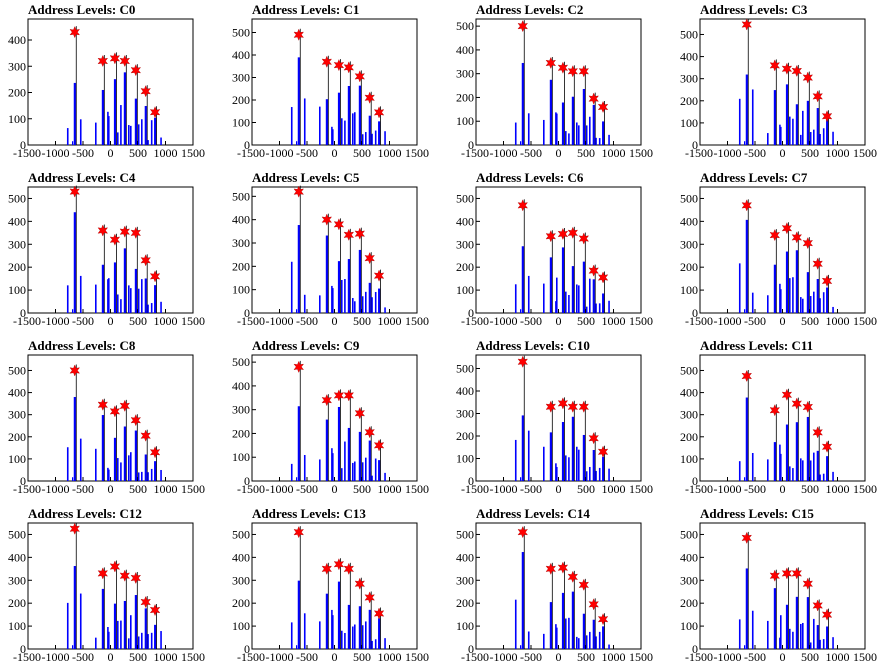 This screenshot has height=672, width=896. Describe the element at coordinates (82, 345) in the screenshot. I see `panel-title: Address Levels: C8` at that location.